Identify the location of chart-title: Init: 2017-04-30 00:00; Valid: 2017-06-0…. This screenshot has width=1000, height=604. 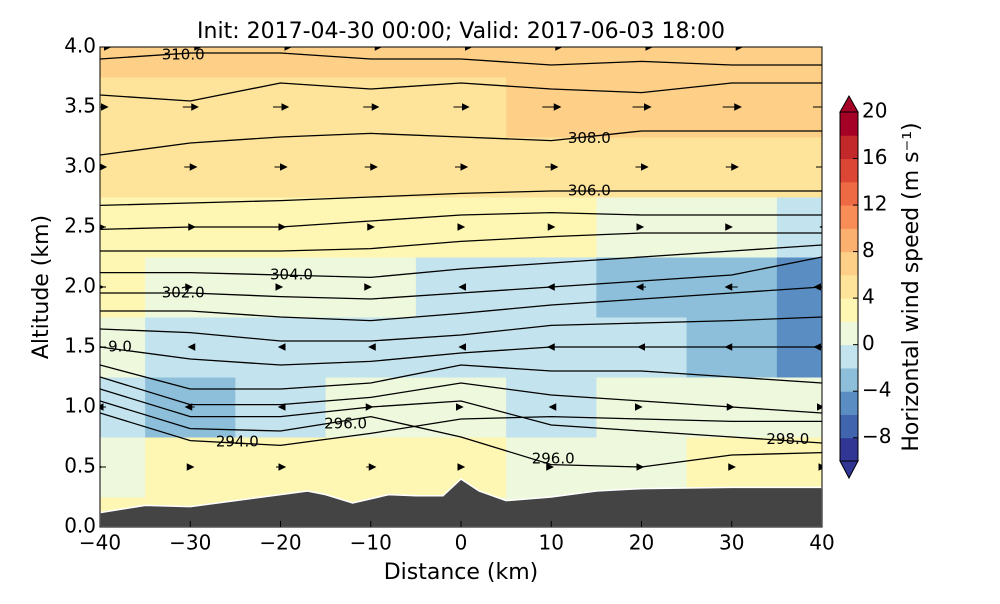
(461, 31).